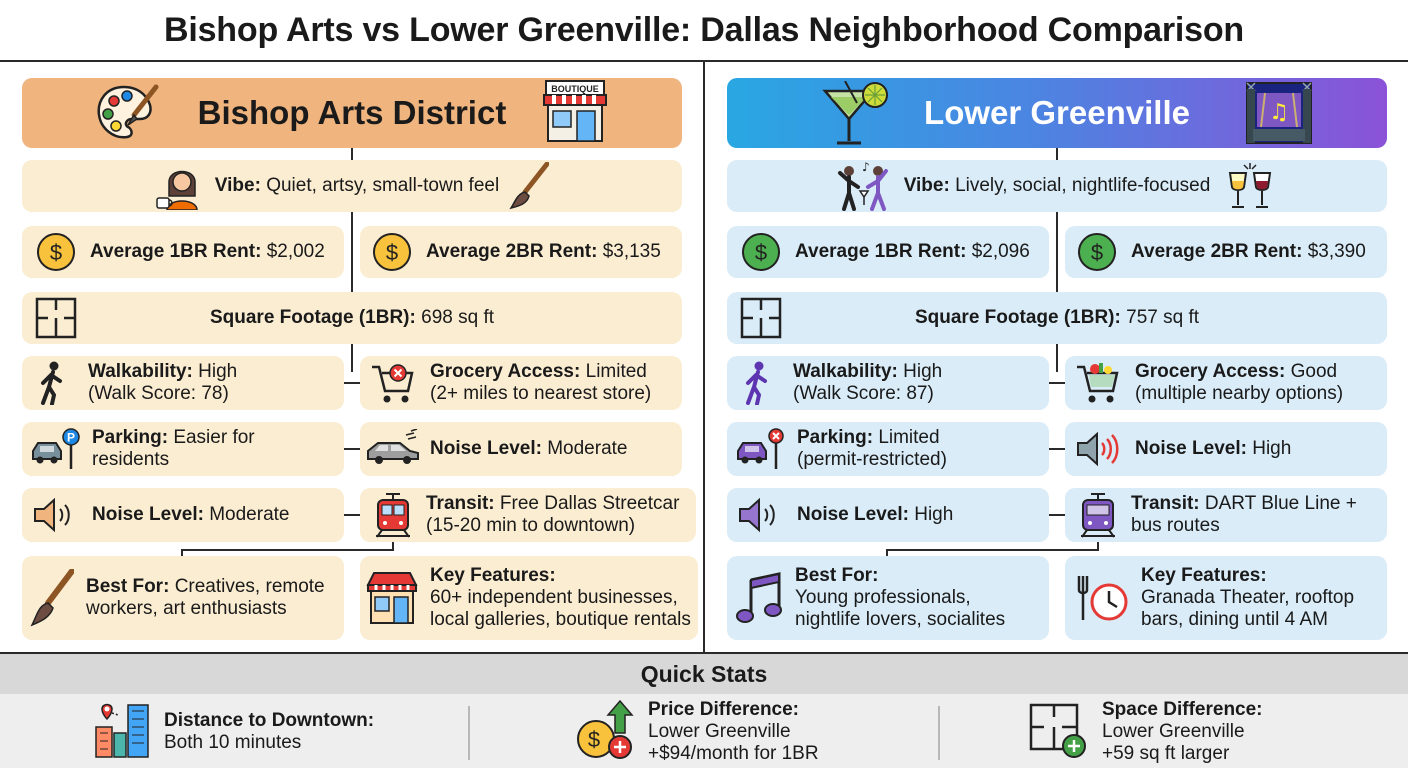 This screenshot has width=1408, height=768. I want to click on noise-text-a: Noise Level: Moderate, so click(218, 515).